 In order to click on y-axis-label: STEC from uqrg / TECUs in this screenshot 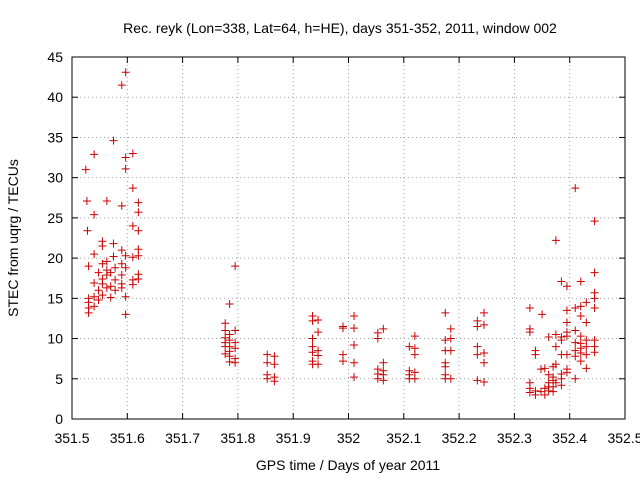, I will do `click(13, 238)`.